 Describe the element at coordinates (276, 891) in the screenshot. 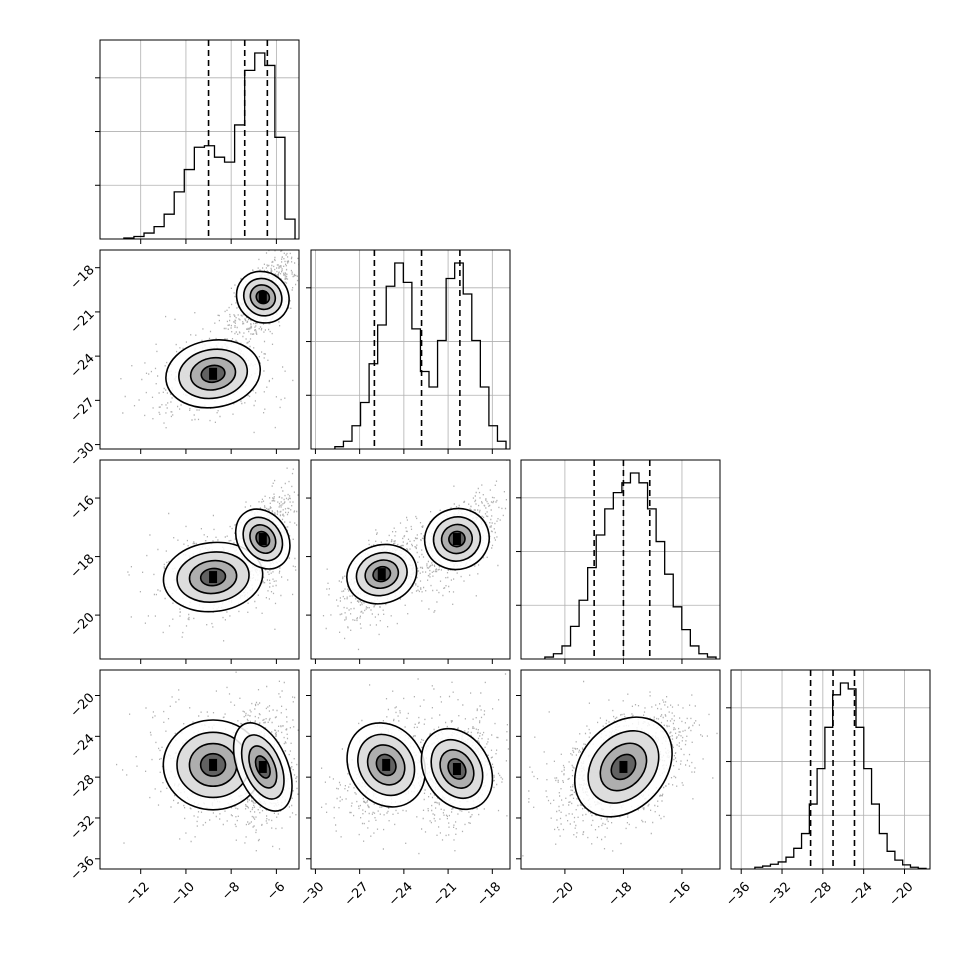

I see `panel-1-4-xtick-label: −6` at that location.